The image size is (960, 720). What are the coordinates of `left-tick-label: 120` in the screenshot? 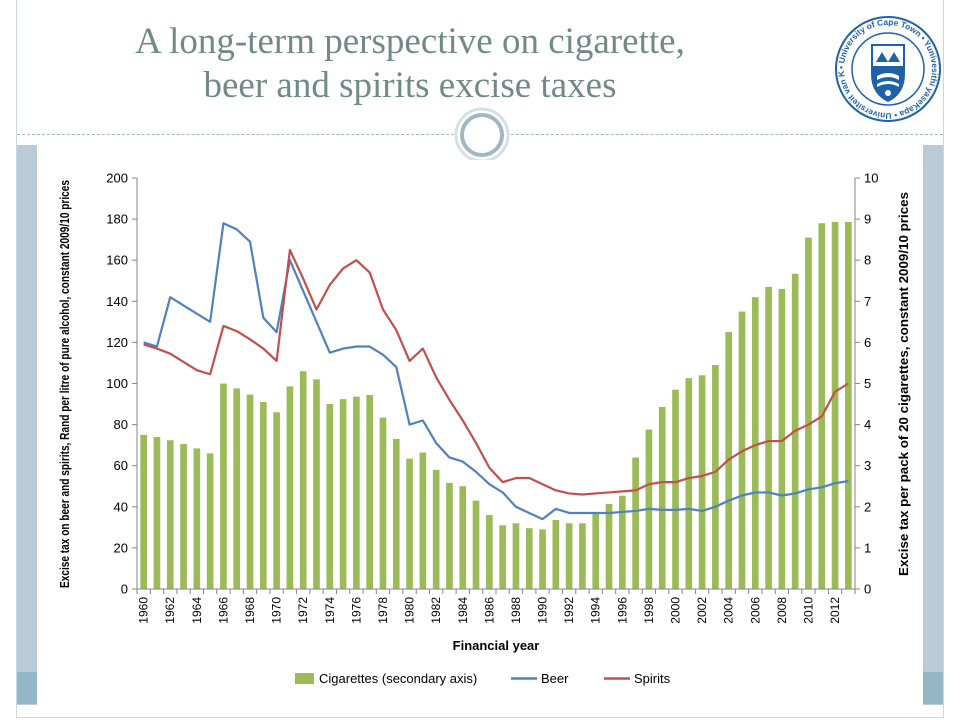 It's located at (117, 342).